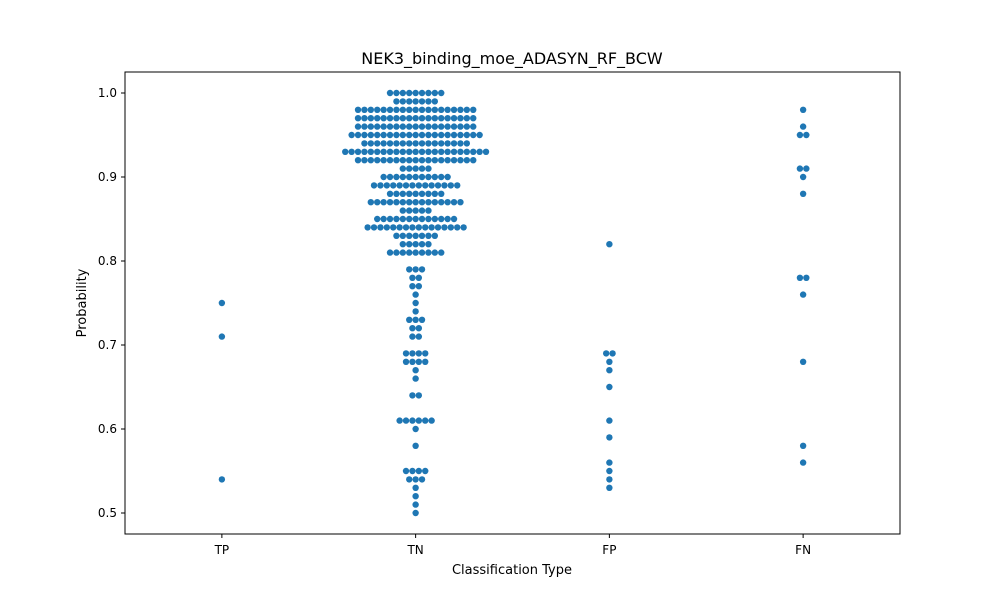 The image size is (1000, 600). What do you see at coordinates (107, 93) in the screenshot?
I see `y-tick-label: 1.0` at bounding box center [107, 93].